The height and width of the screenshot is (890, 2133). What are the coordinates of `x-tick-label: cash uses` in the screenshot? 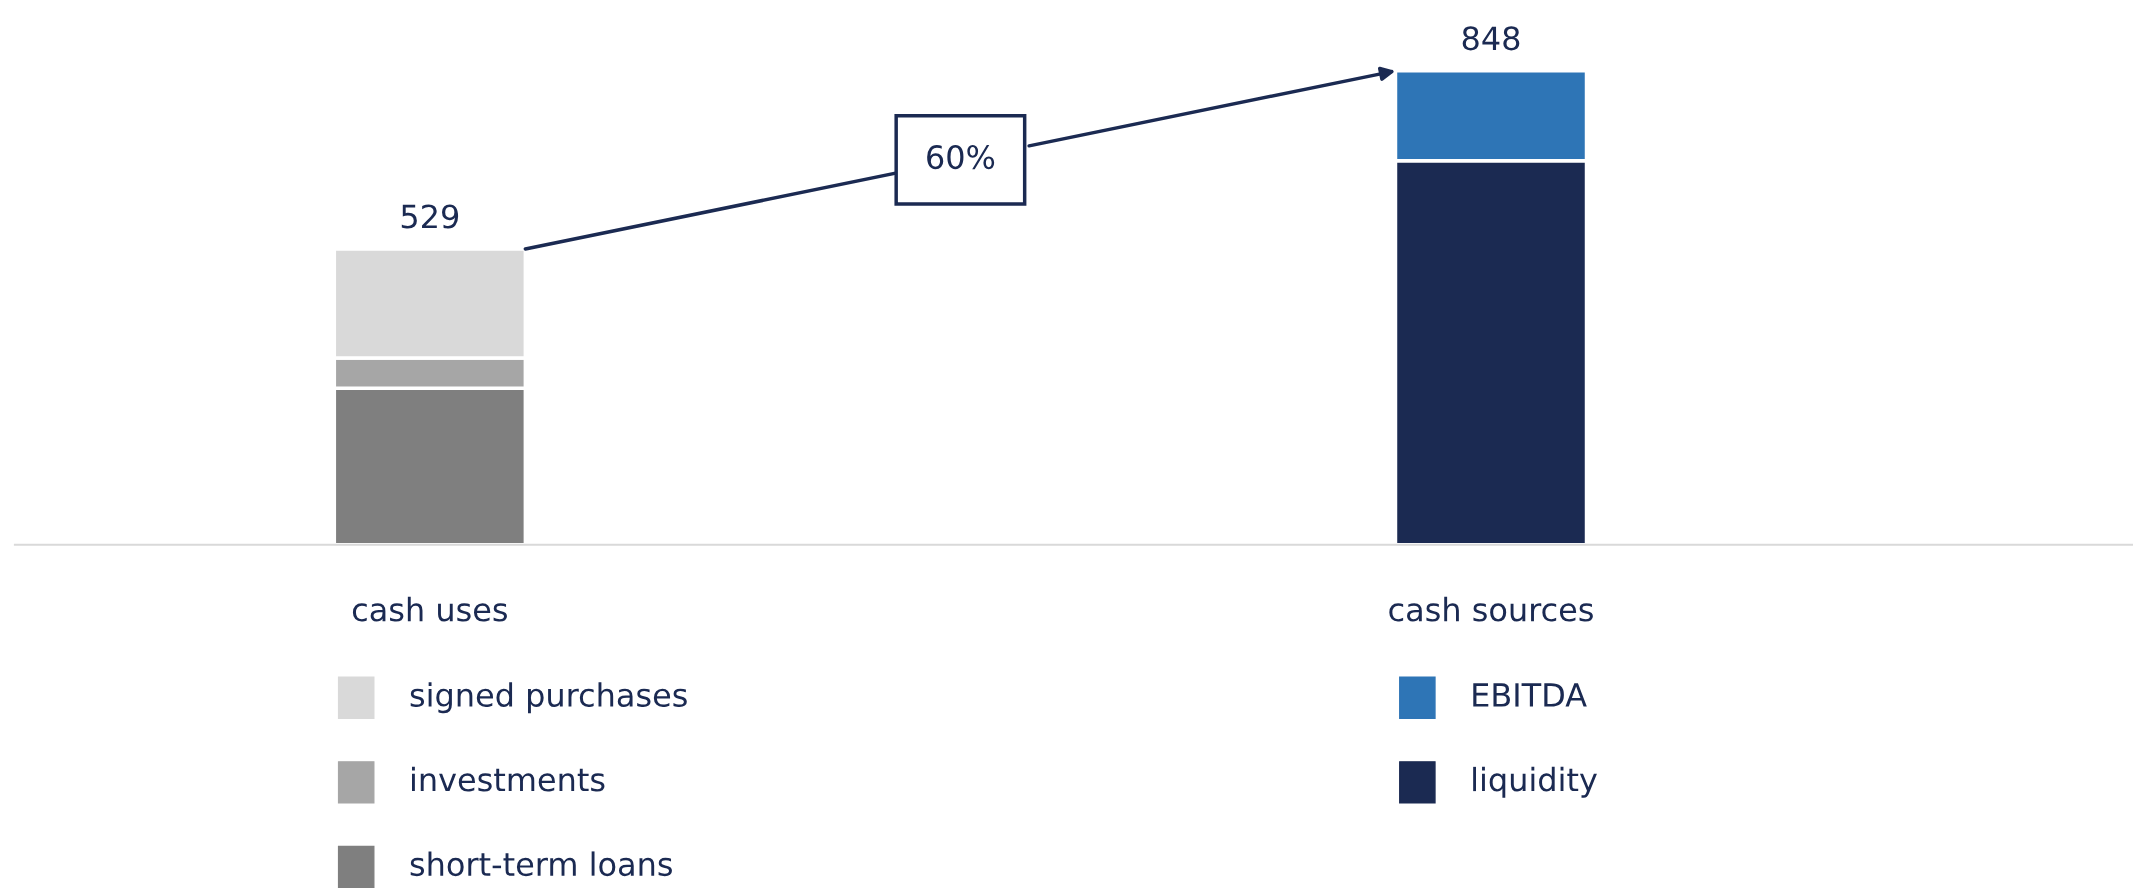 It's located at (429, 609).